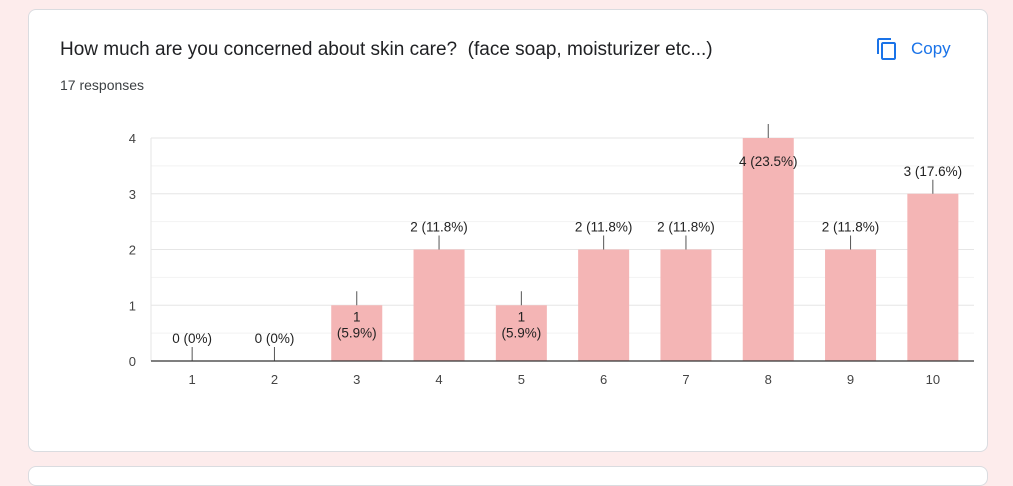  Describe the element at coordinates (850, 379) in the screenshot. I see `x-tick-label: 9` at that location.